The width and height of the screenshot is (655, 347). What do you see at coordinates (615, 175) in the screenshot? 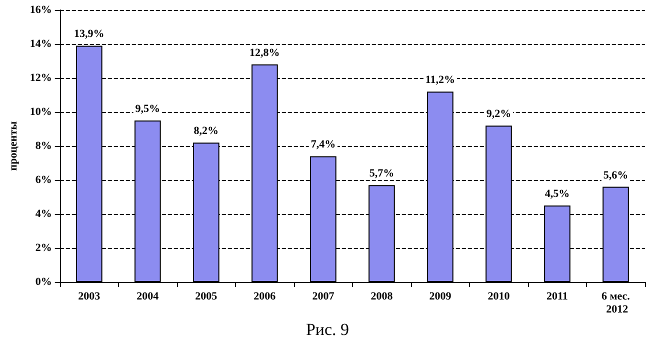
I see `data-label: 5,6%` at bounding box center [615, 175].